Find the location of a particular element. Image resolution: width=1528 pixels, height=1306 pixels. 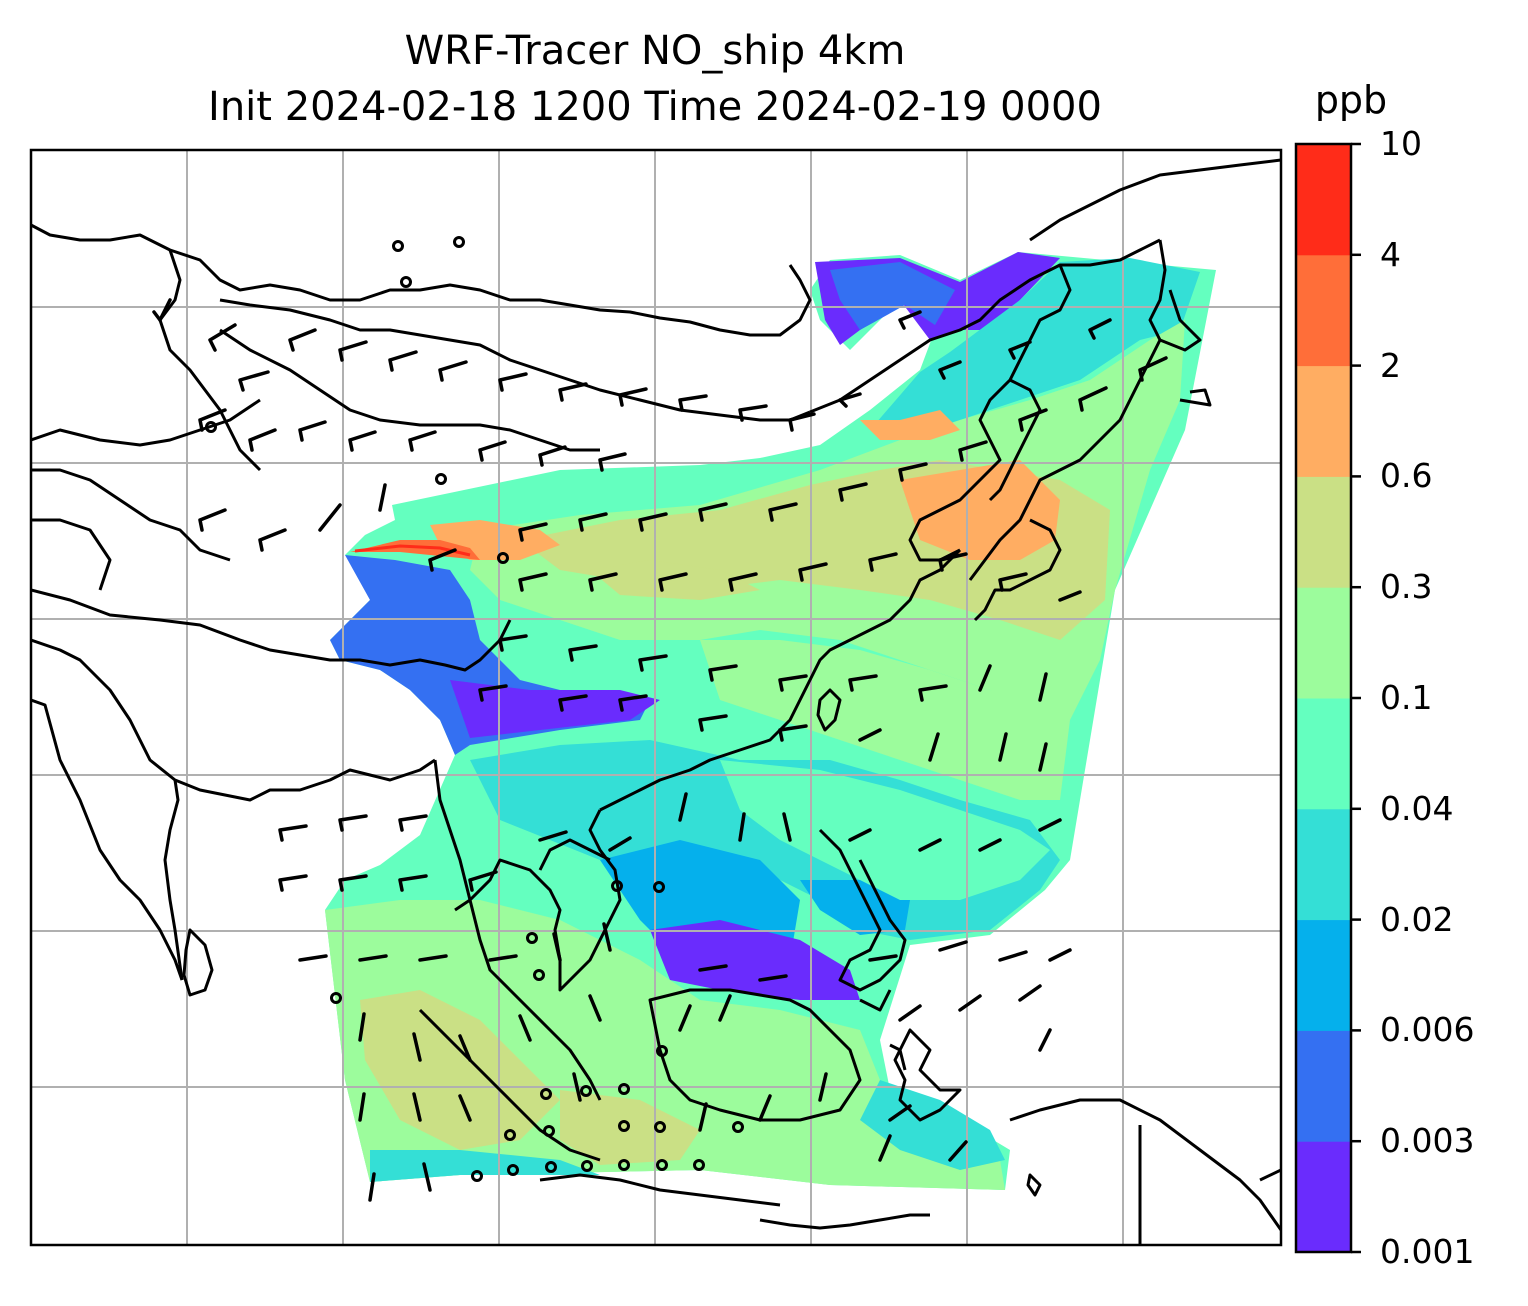

chart-title-line1: WRF-Tracer NO_ship 4km is located at coordinates (655, 51).